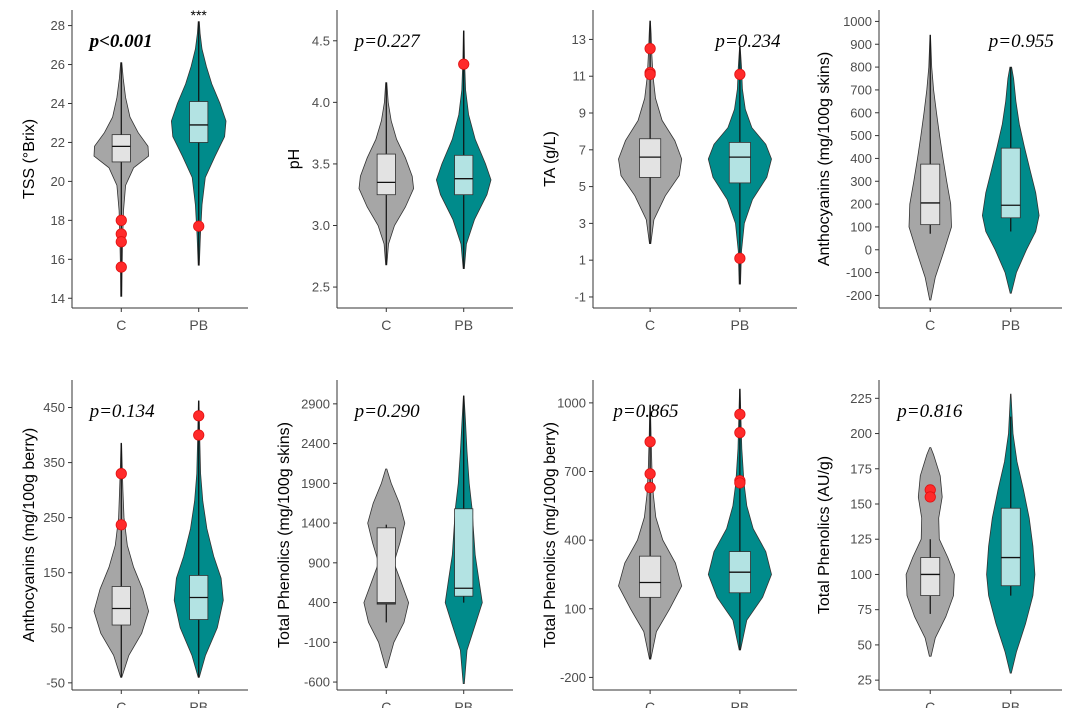 This screenshot has width=1084, height=708. What do you see at coordinates (315, 523) in the screenshot?
I see `y-tick-label: 1400` at bounding box center [315, 523].